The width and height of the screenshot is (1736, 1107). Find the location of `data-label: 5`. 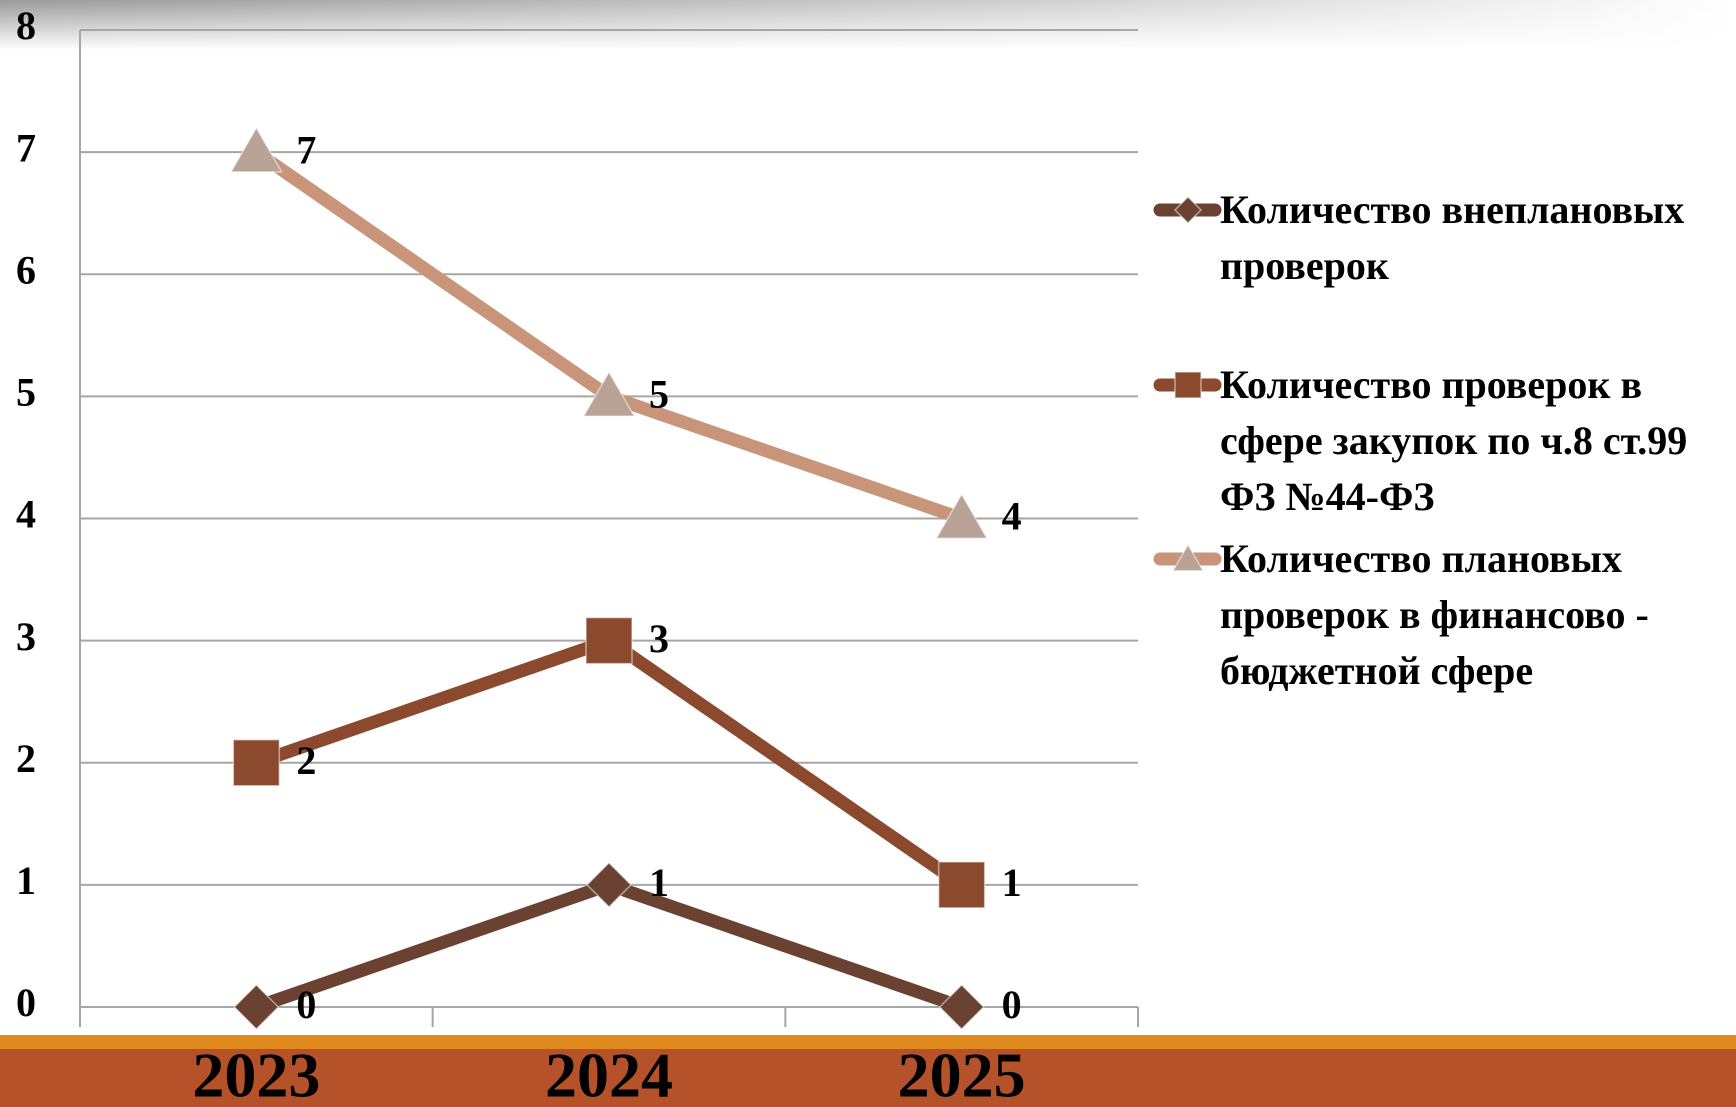

data-label: 5 is located at coordinates (659, 394).